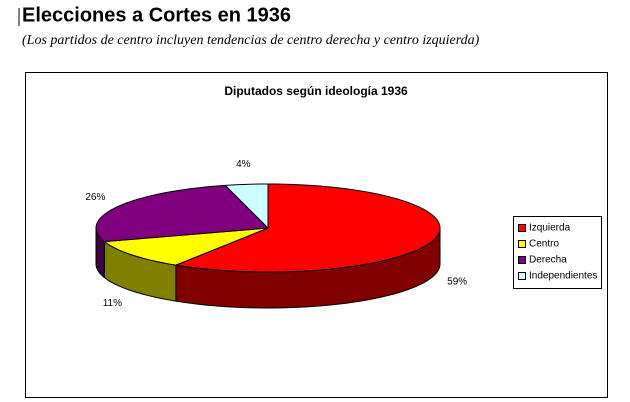  What do you see at coordinates (550, 228) in the screenshot?
I see `legend-label: Izquierda` at bounding box center [550, 228].